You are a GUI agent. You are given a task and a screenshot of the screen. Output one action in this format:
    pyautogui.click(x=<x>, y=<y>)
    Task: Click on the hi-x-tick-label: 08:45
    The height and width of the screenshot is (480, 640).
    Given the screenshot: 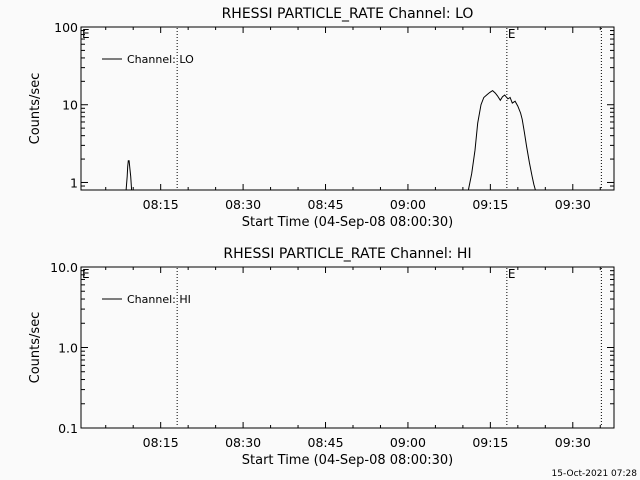 What is the action you would take?
    pyautogui.click(x=326, y=442)
    